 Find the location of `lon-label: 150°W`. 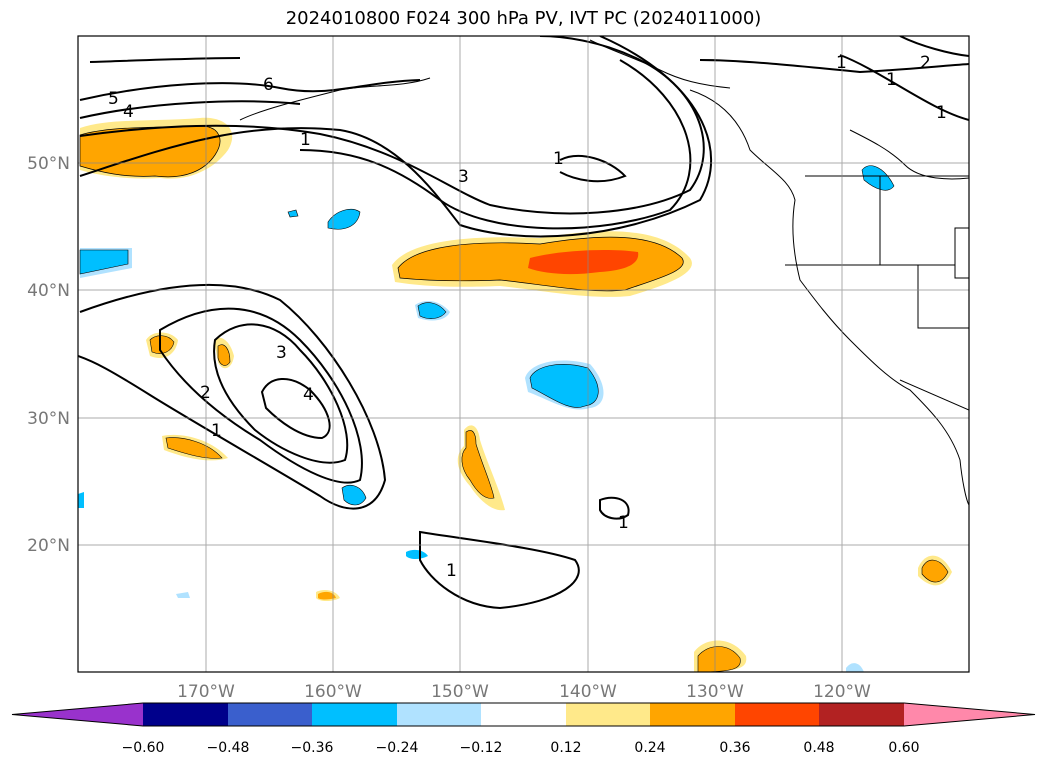

lon-label: 150°W is located at coordinates (460, 692).